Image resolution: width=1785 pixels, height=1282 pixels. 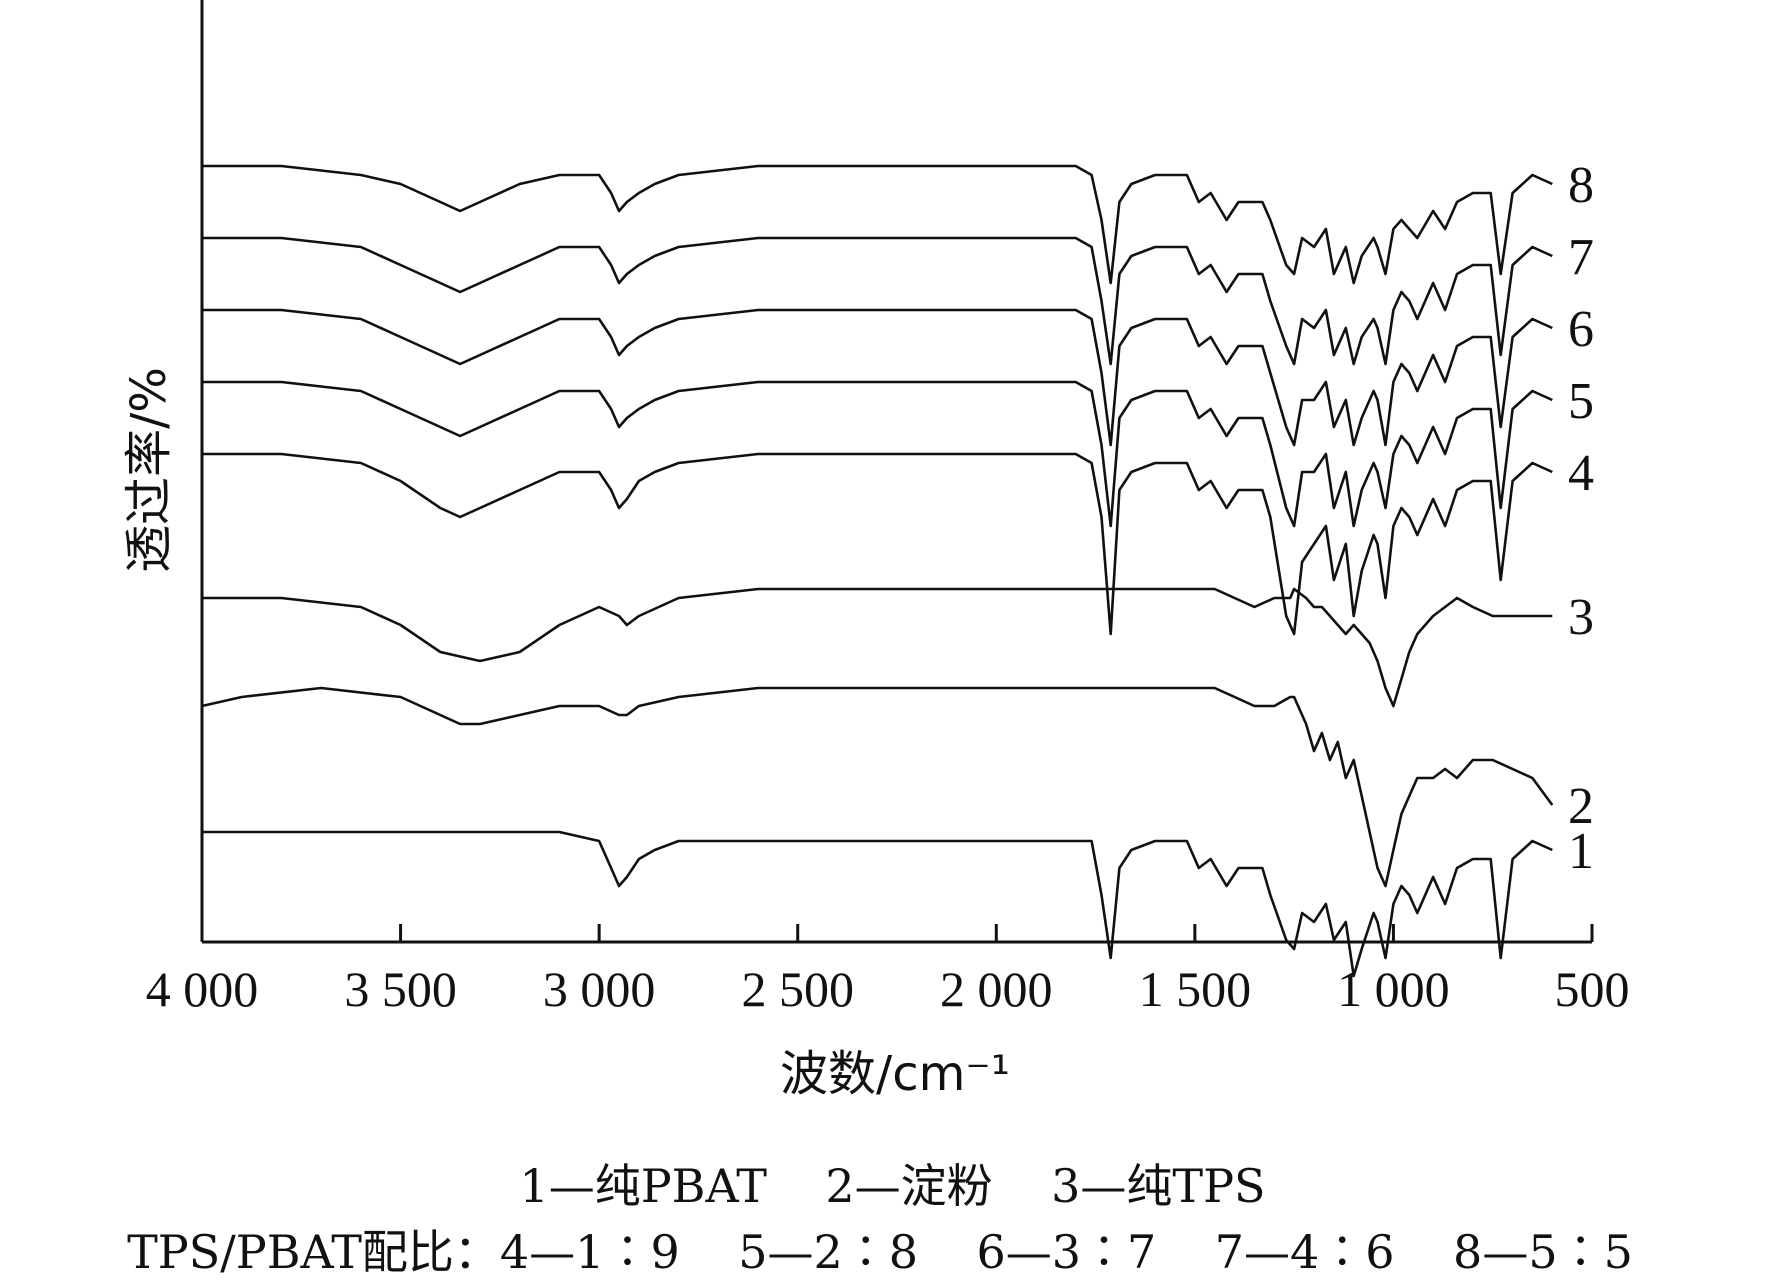 I want to click on ticks-layer: 4 000 3 500 3 000 2 500 2 000 1 500 1 000 500, so click(x=888, y=970).